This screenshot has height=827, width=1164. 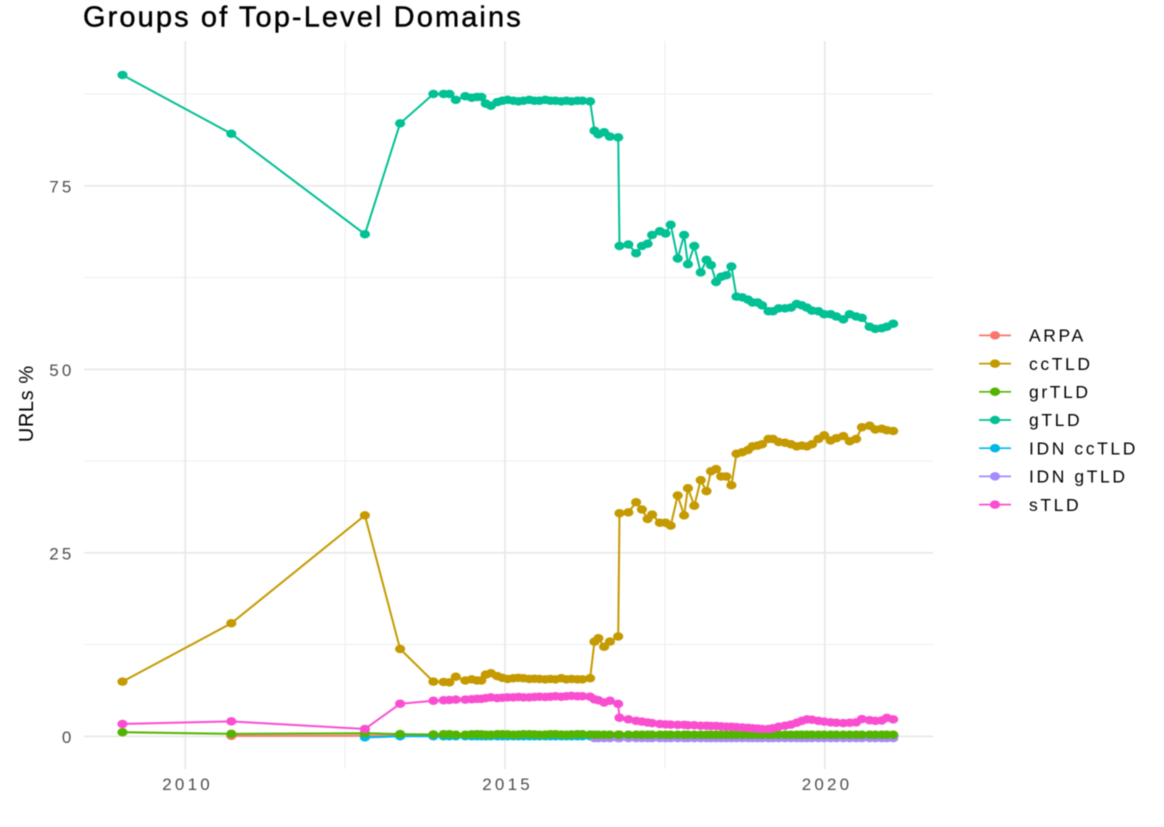 I want to click on svg-text: 0, so click(x=68, y=737).